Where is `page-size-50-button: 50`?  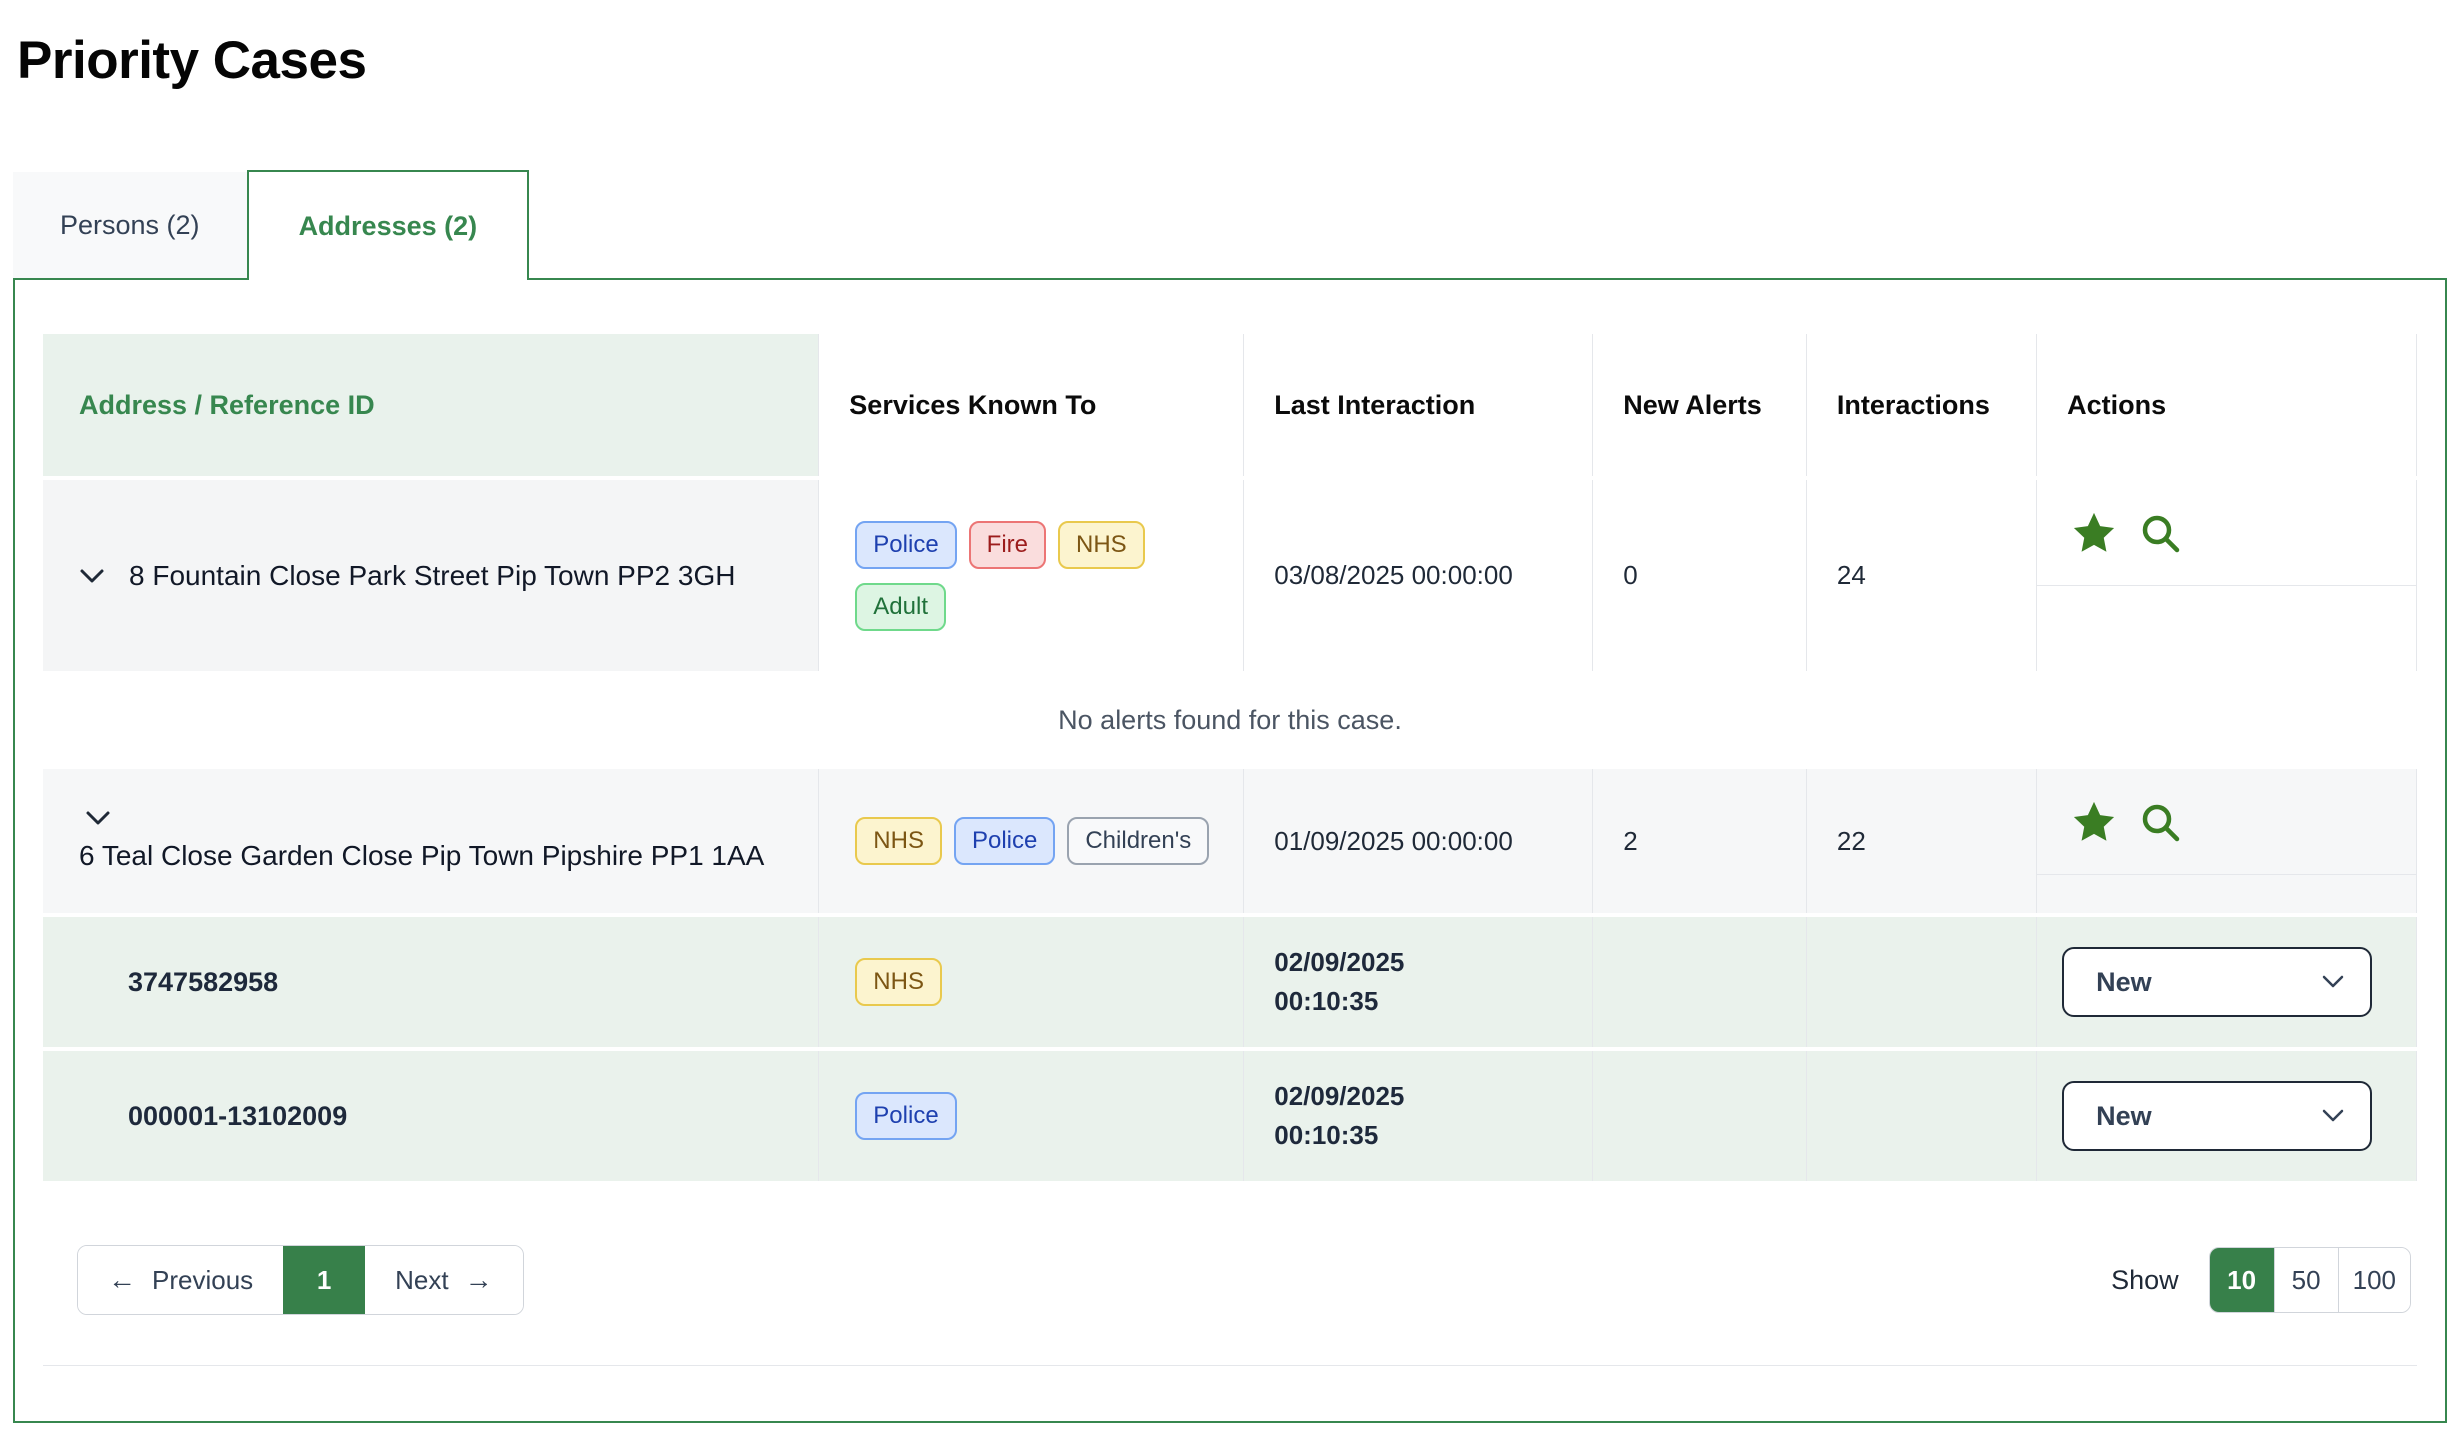 page-size-50-button: 50 is located at coordinates (2305, 1280).